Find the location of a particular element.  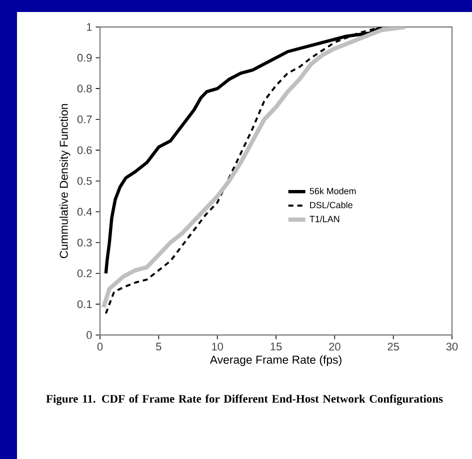

y-tick-label: 0.2 is located at coordinates (84, 274).